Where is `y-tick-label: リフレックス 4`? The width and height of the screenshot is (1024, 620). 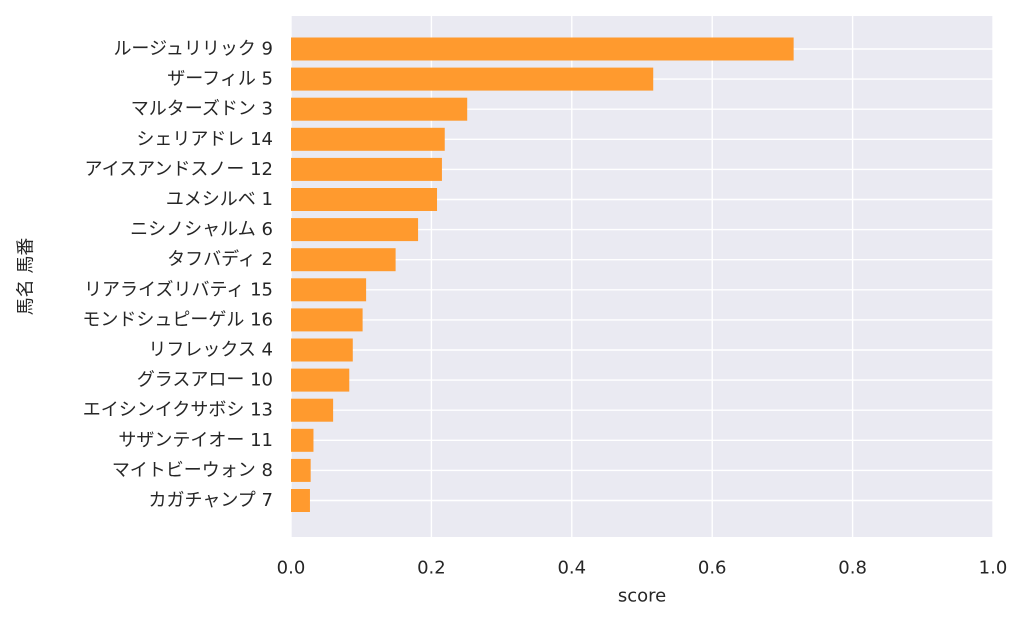
y-tick-label: リフレックス 4 is located at coordinates (210, 350).